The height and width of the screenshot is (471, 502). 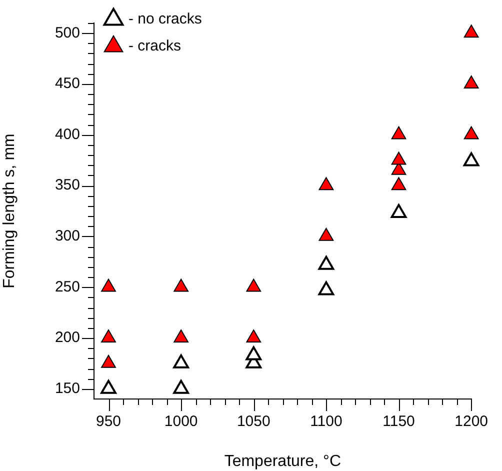 What do you see at coordinates (9, 211) in the screenshot?
I see `y-axis-title: Forming length s, mm` at bounding box center [9, 211].